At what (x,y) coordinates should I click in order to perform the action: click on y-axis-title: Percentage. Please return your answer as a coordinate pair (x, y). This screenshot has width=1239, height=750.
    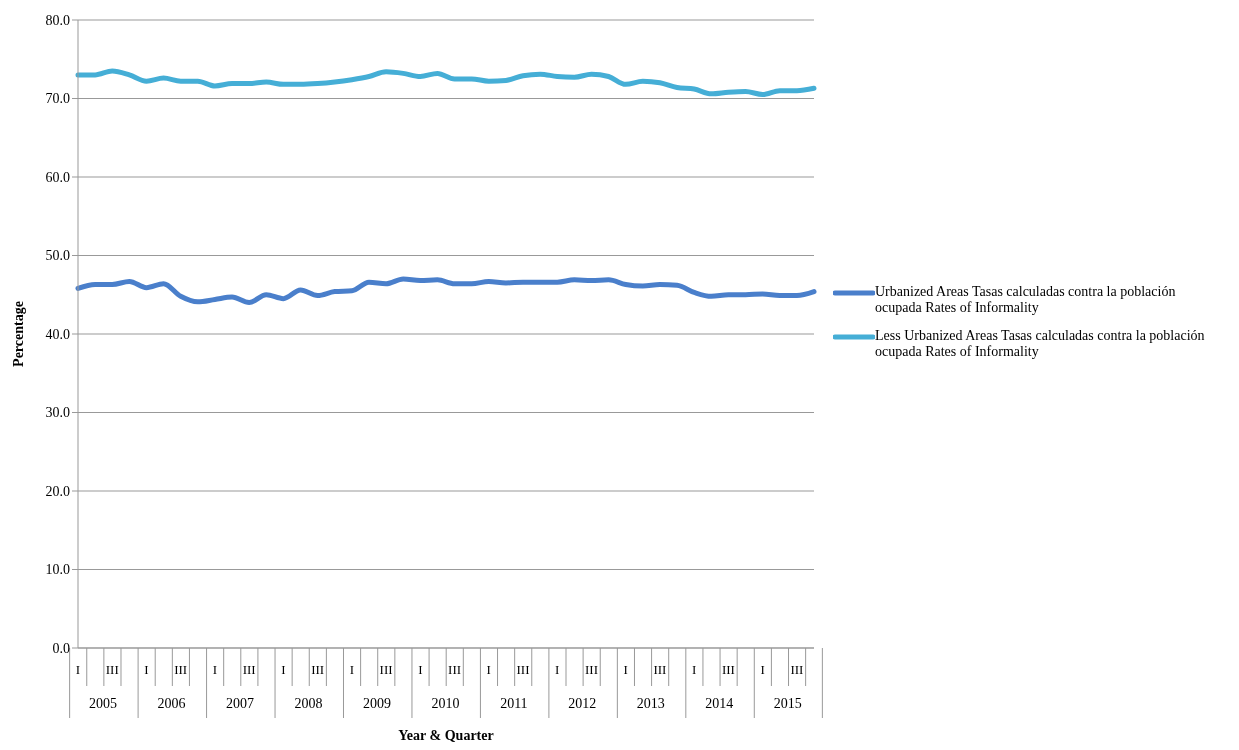
    Looking at the image, I should click on (18, 334).